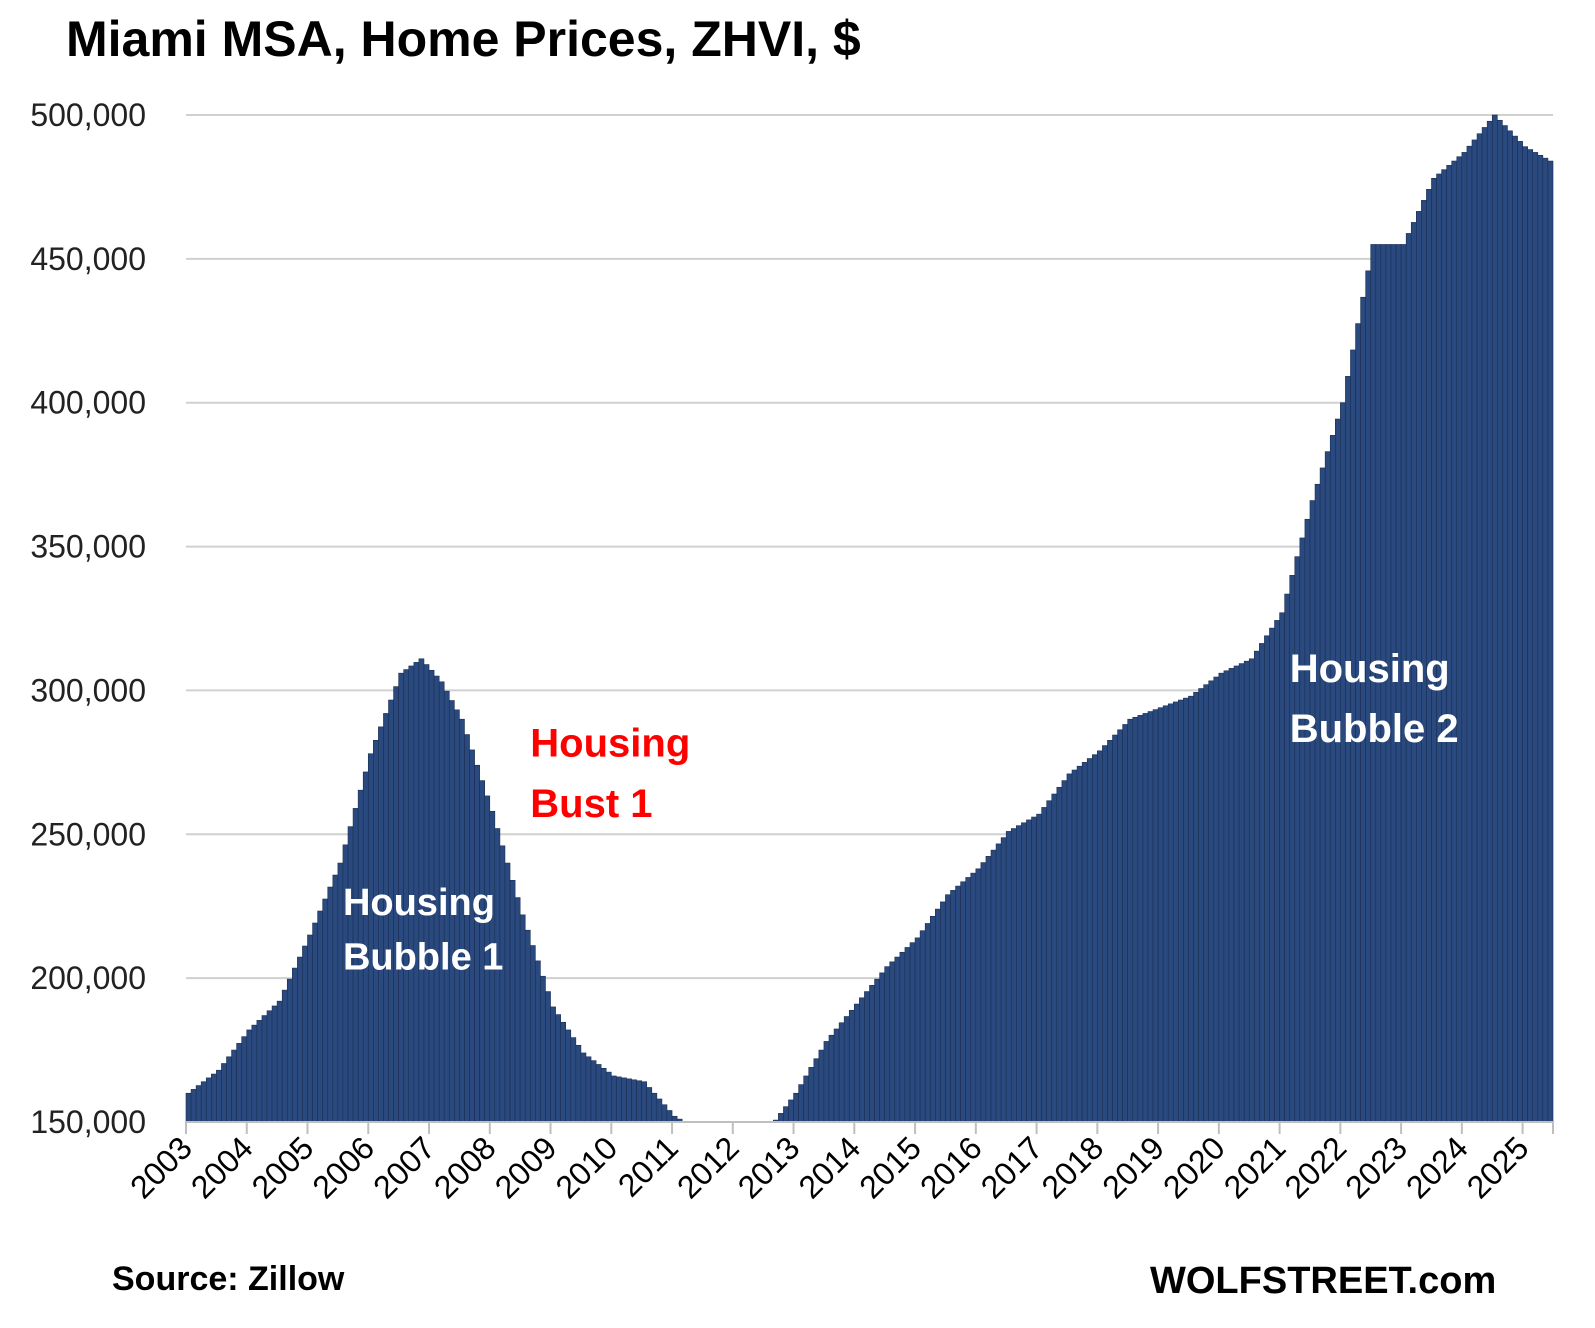 Image resolution: width=1595 pixels, height=1328 pixels. What do you see at coordinates (591, 804) in the screenshot?
I see `annotation-label: Bust 1` at bounding box center [591, 804].